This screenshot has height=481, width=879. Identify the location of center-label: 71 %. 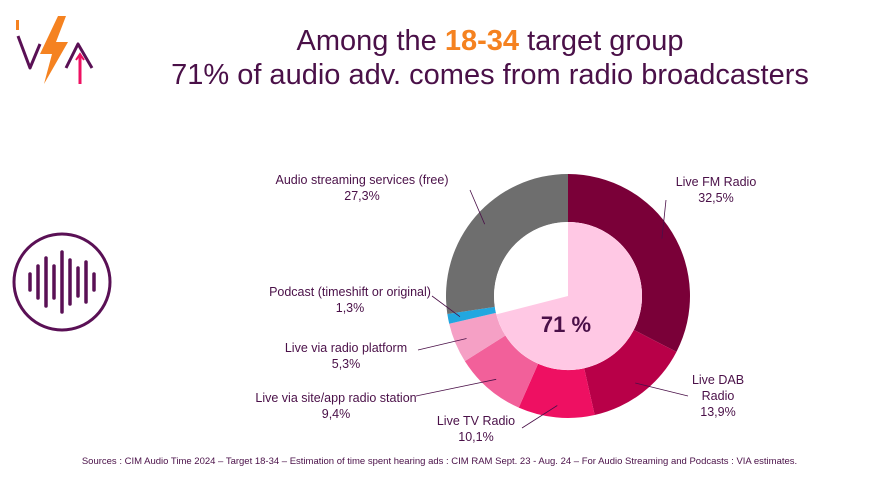
(566, 324).